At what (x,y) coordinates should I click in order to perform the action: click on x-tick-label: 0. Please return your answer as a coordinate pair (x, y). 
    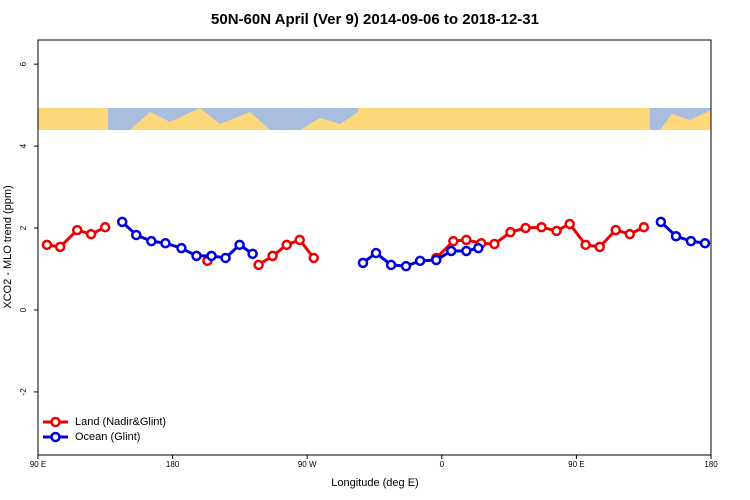
    Looking at the image, I should click on (442, 464).